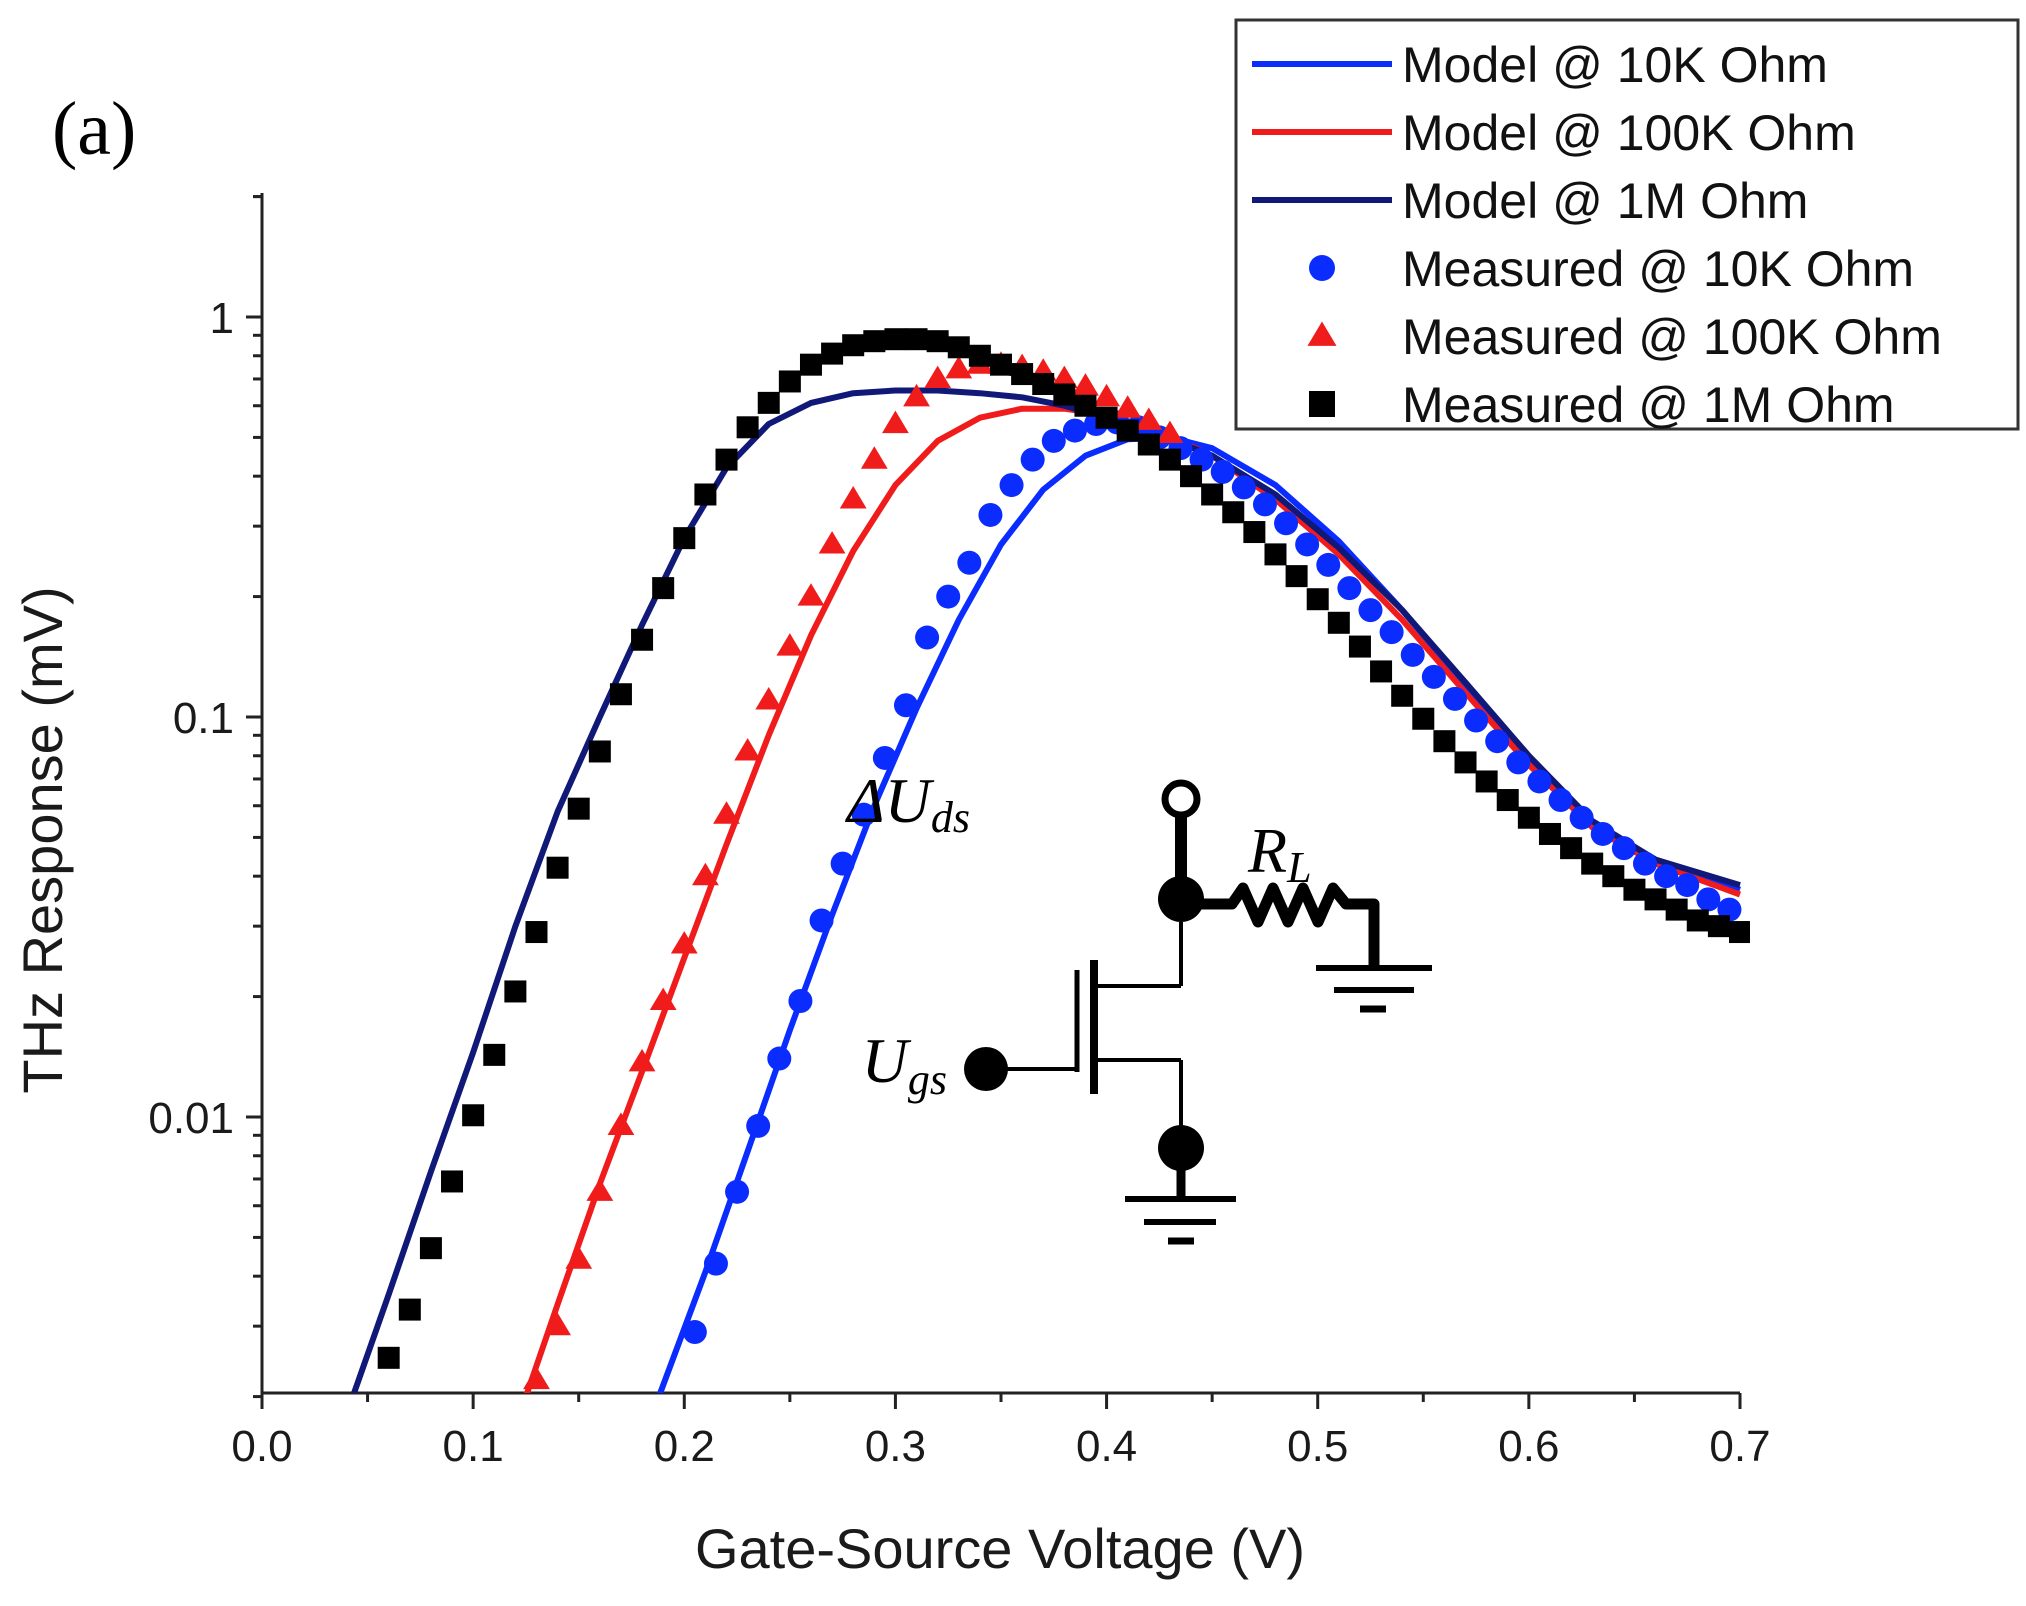  I want to click on legend-entry: Measured @ 10K Ohm, so click(1611, 269).